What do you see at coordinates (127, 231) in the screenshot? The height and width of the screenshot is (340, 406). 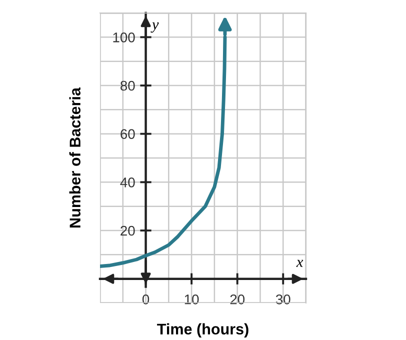 I see `y-tick-label: 20` at bounding box center [127, 231].